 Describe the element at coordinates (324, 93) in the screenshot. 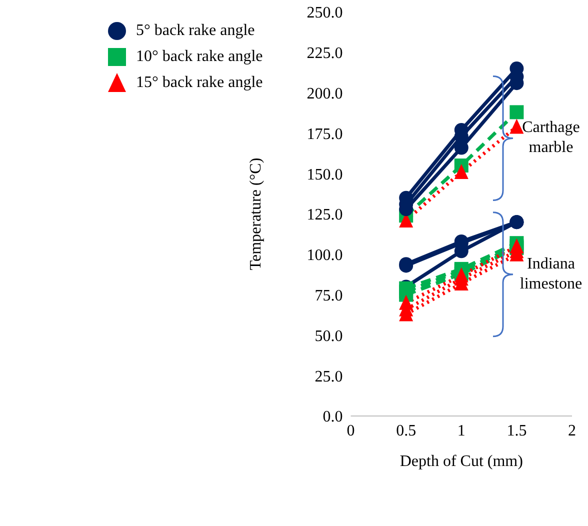

I see `y-tick-label: 200.0` at that location.